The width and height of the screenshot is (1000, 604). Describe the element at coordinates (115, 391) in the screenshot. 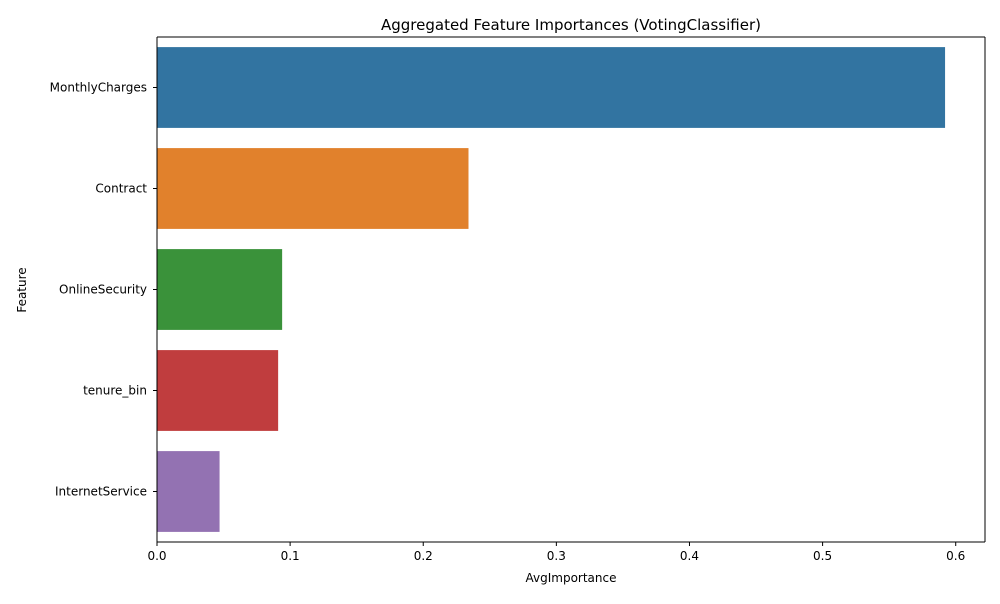

I see `y-tick-label: tenure_bin` at that location.